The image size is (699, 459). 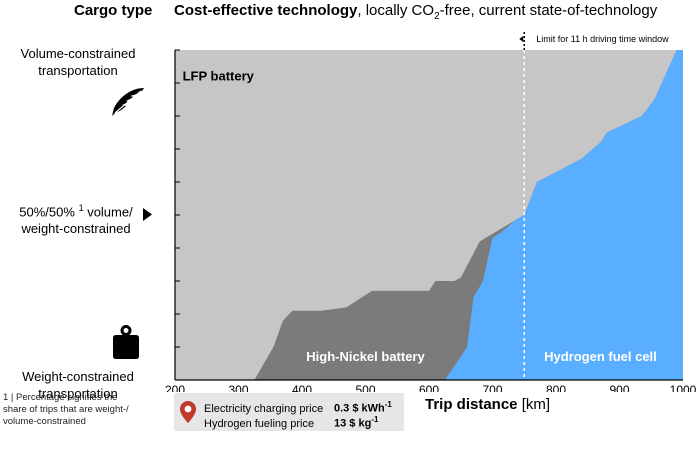 What do you see at coordinates (534, 404) in the screenshot?
I see `x-axis-title-unit: [km]` at bounding box center [534, 404].